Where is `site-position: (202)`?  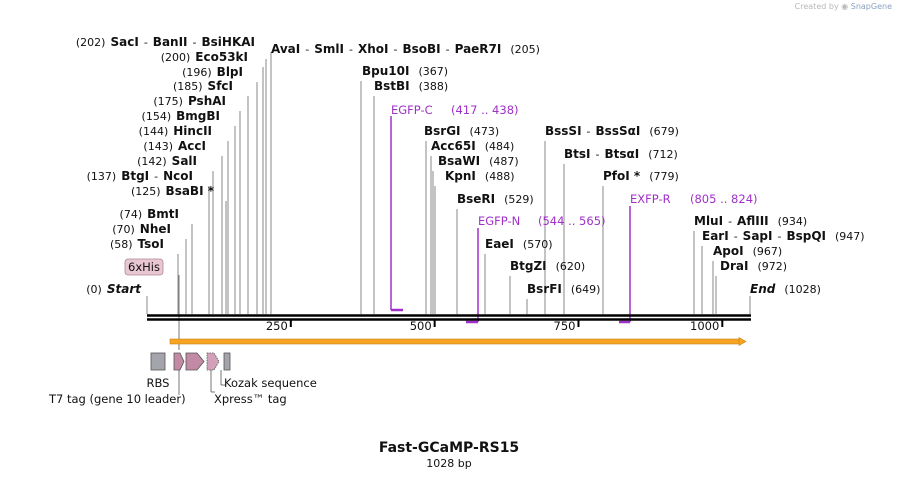 site-position: (202) is located at coordinates (91, 42).